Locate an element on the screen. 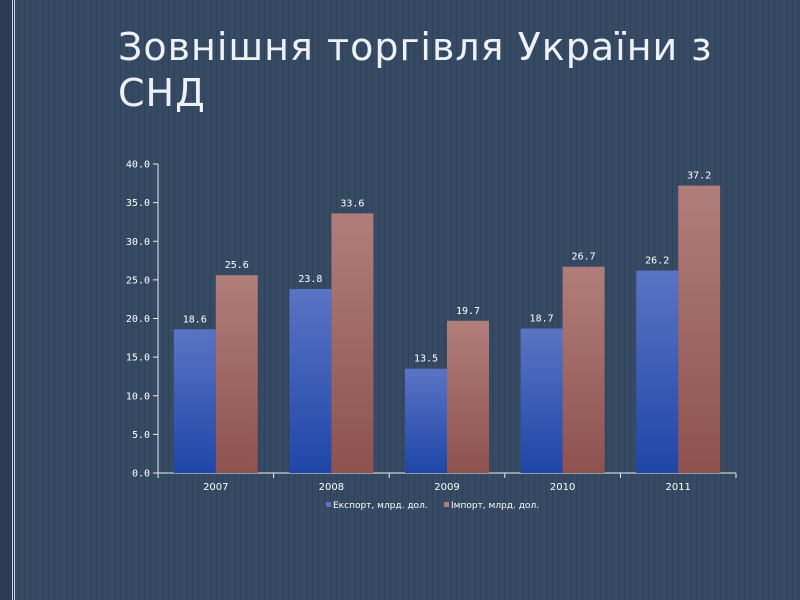 The width and height of the screenshot is (800, 600). y-tick-label: 0.0 is located at coordinates (141, 474).